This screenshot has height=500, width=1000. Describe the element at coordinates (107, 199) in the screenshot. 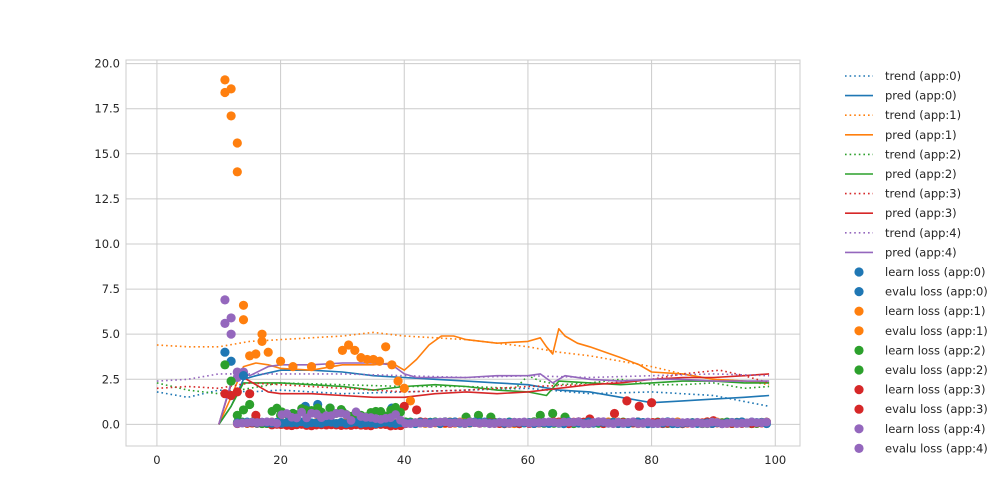

I see `y-tick-label: 12.5` at that location.